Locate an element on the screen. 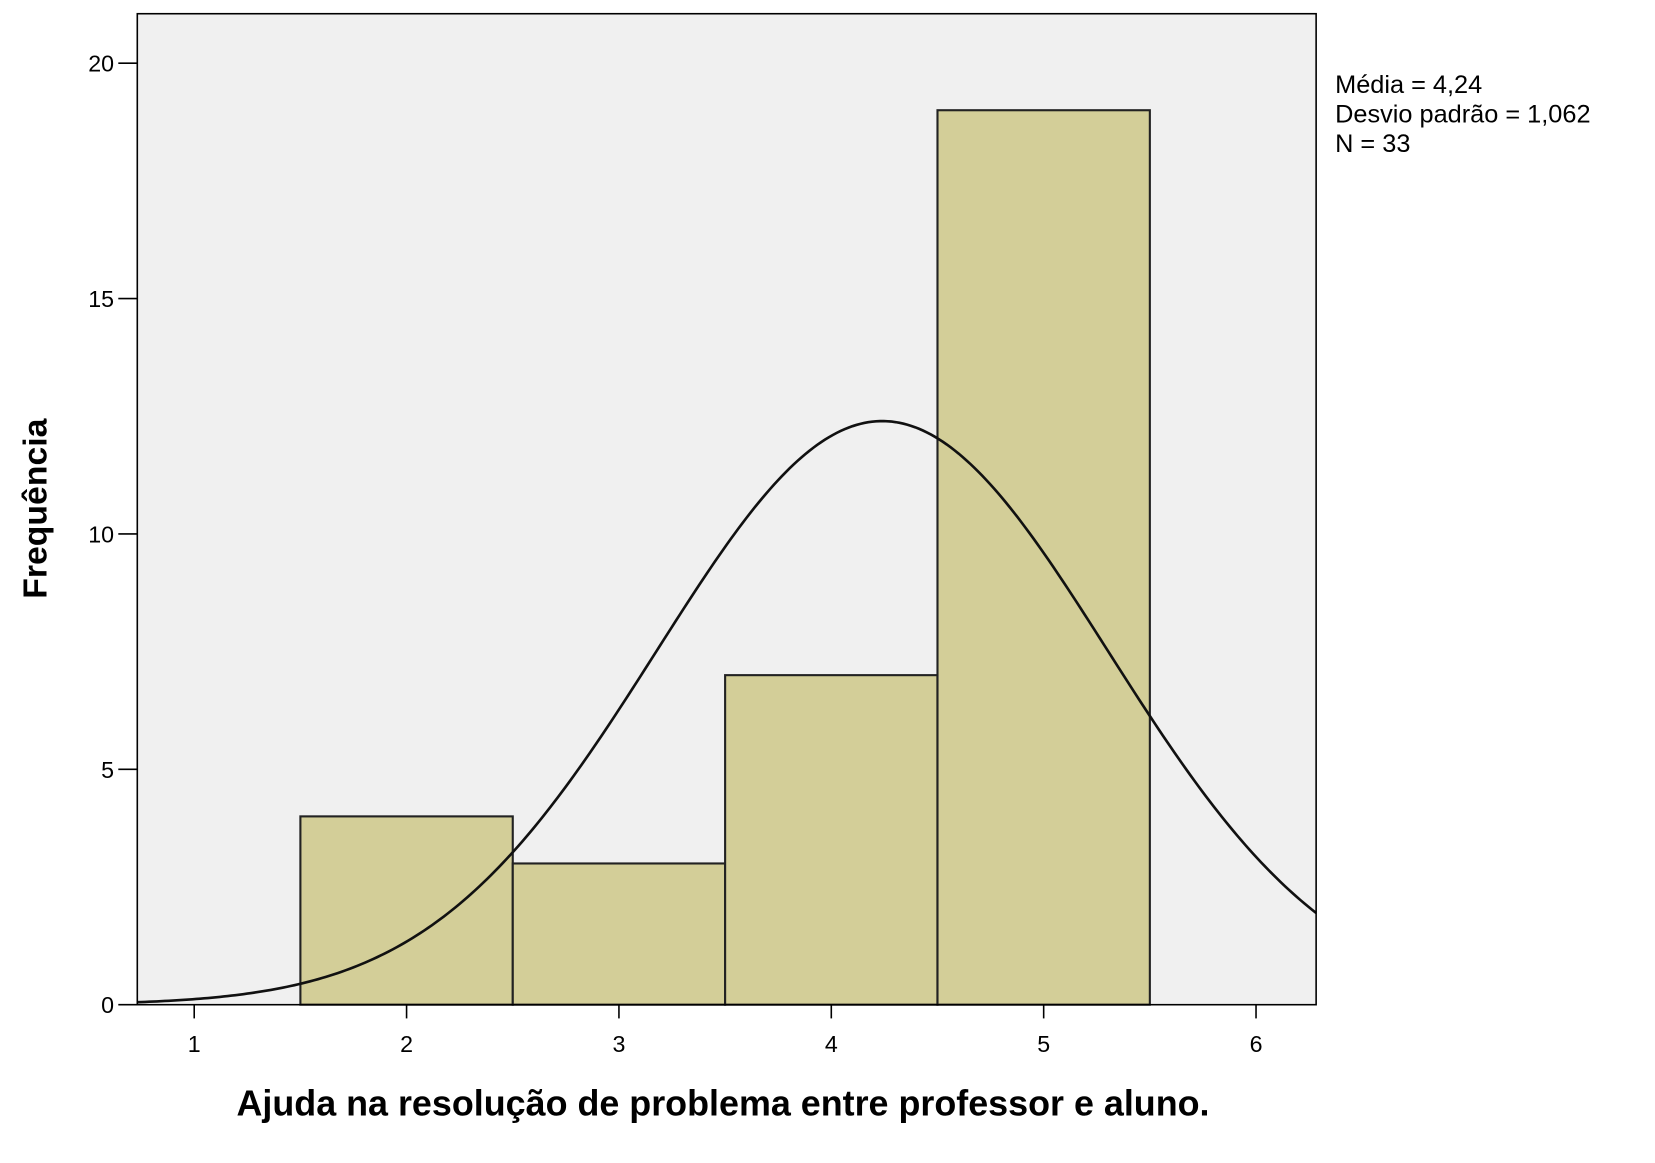  x-tick-label: 1 is located at coordinates (194, 1044).